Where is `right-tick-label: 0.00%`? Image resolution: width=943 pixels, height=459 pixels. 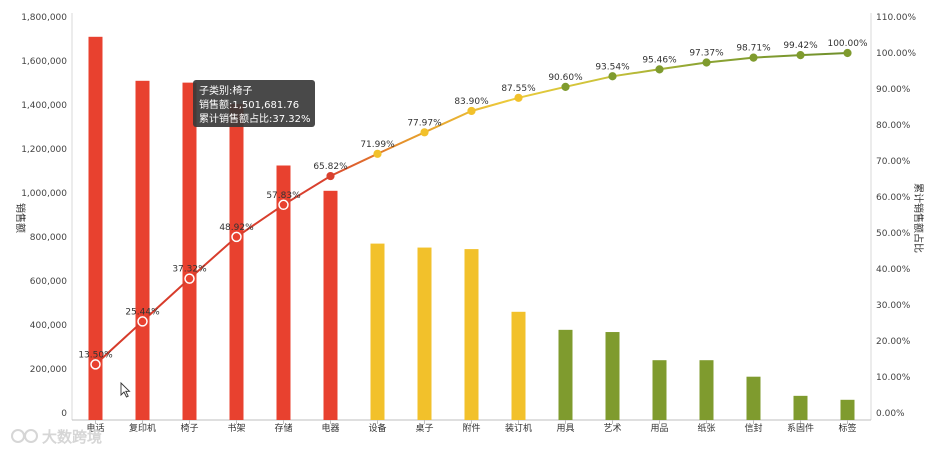
right-tick-label: 0.00% is located at coordinates (890, 414).